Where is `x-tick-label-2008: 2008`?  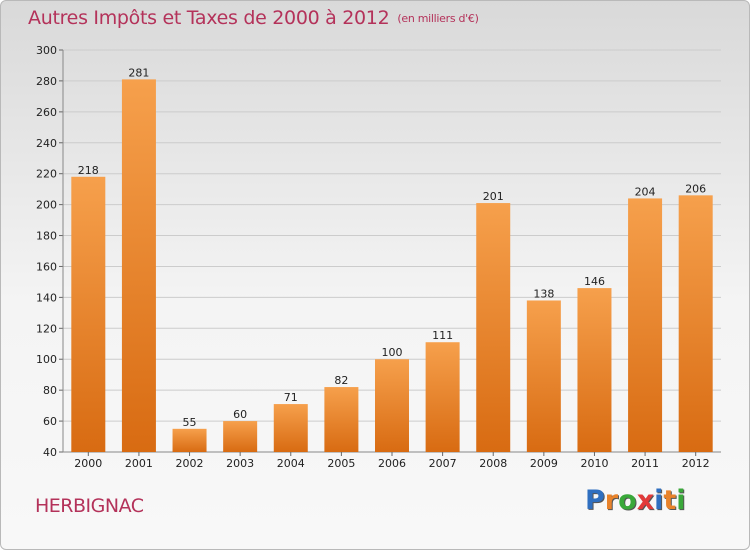
x-tick-label-2008: 2008 is located at coordinates (493, 463).